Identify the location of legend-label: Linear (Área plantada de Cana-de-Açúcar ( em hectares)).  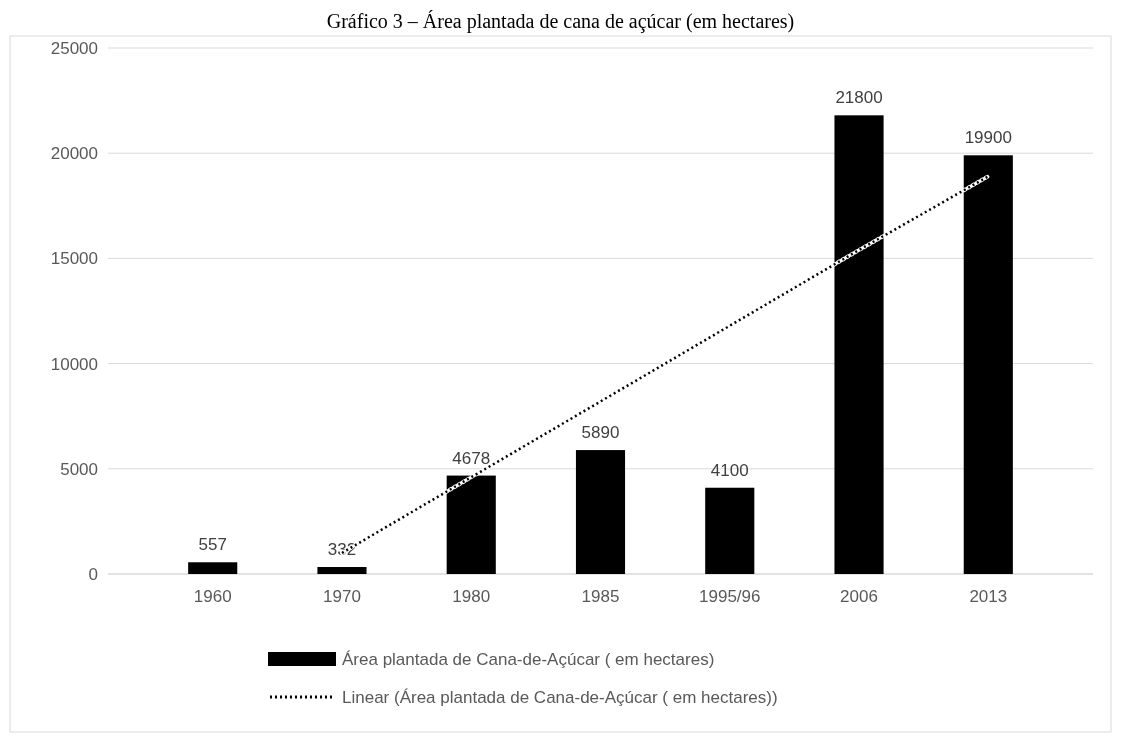
(560, 697).